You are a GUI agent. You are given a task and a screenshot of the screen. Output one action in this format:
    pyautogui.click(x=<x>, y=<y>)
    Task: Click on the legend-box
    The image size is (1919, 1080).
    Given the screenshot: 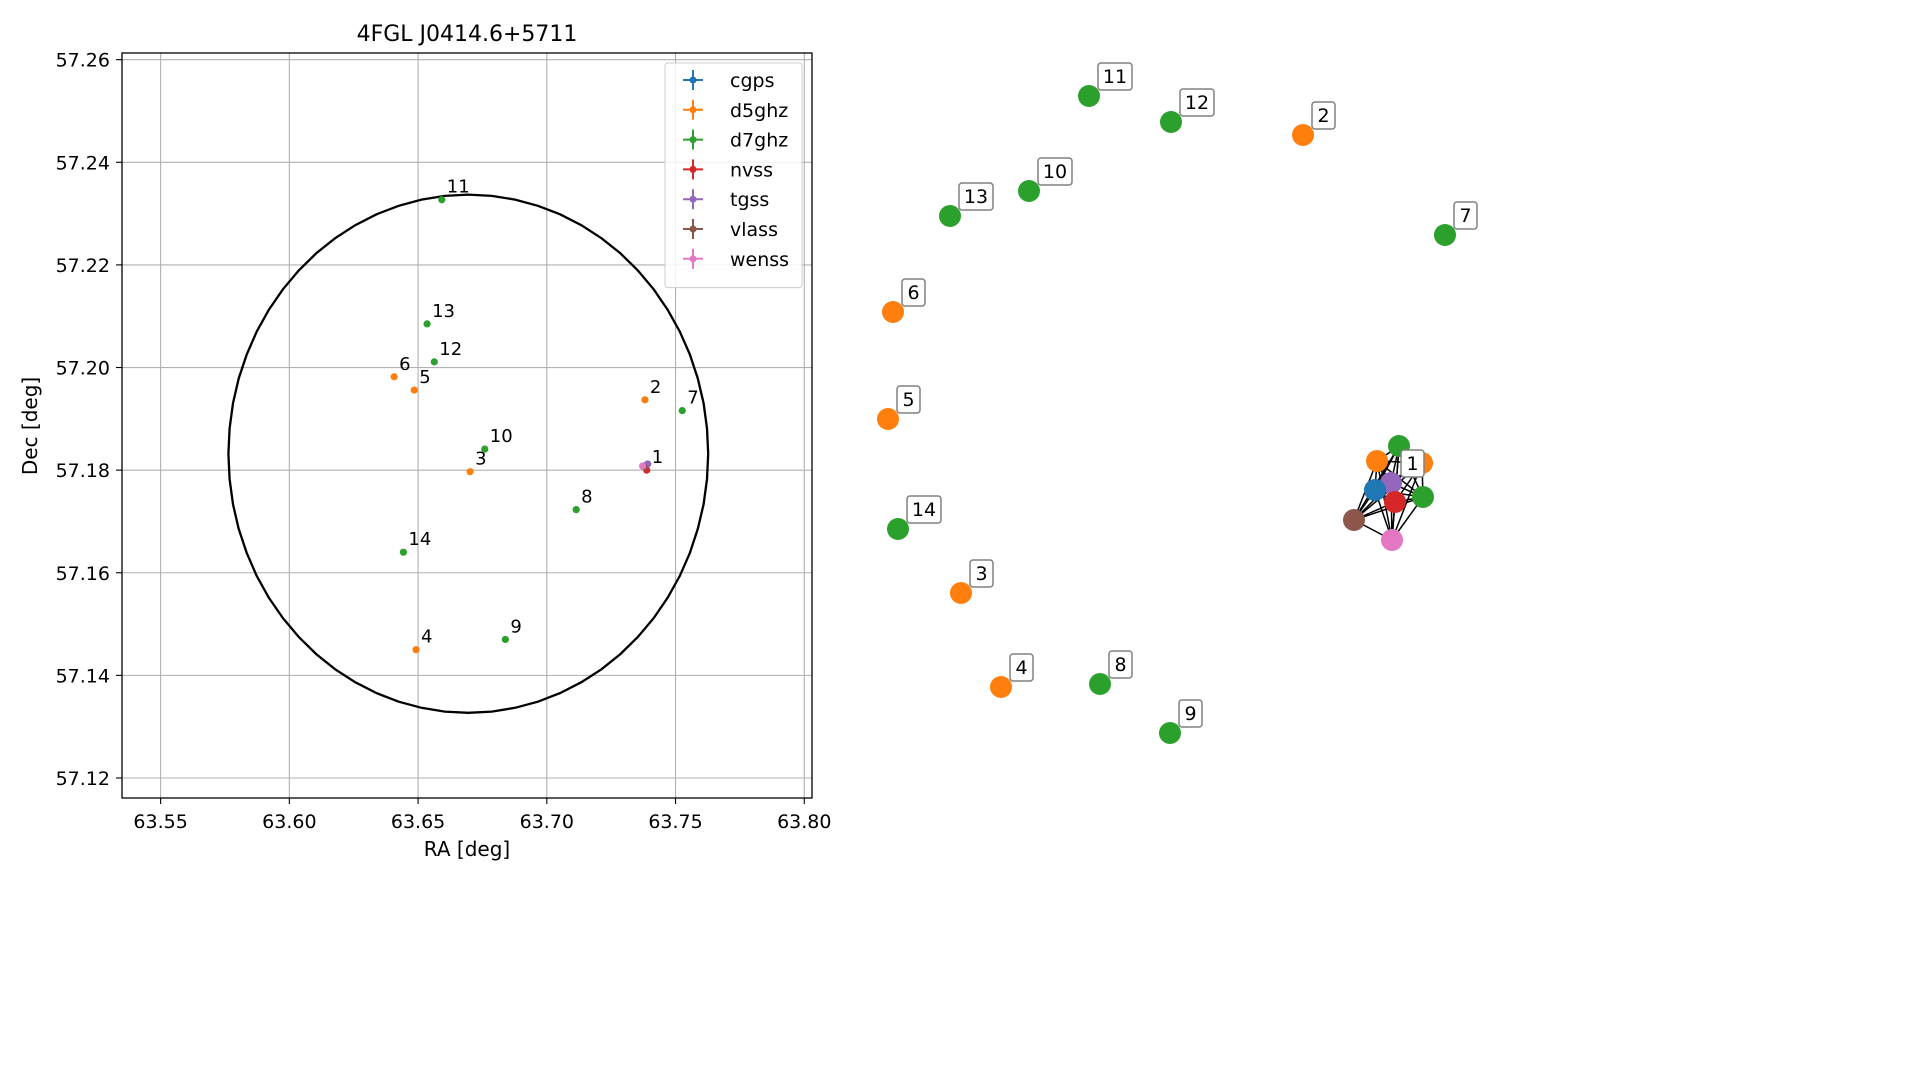 What is the action you would take?
    pyautogui.click(x=733, y=175)
    